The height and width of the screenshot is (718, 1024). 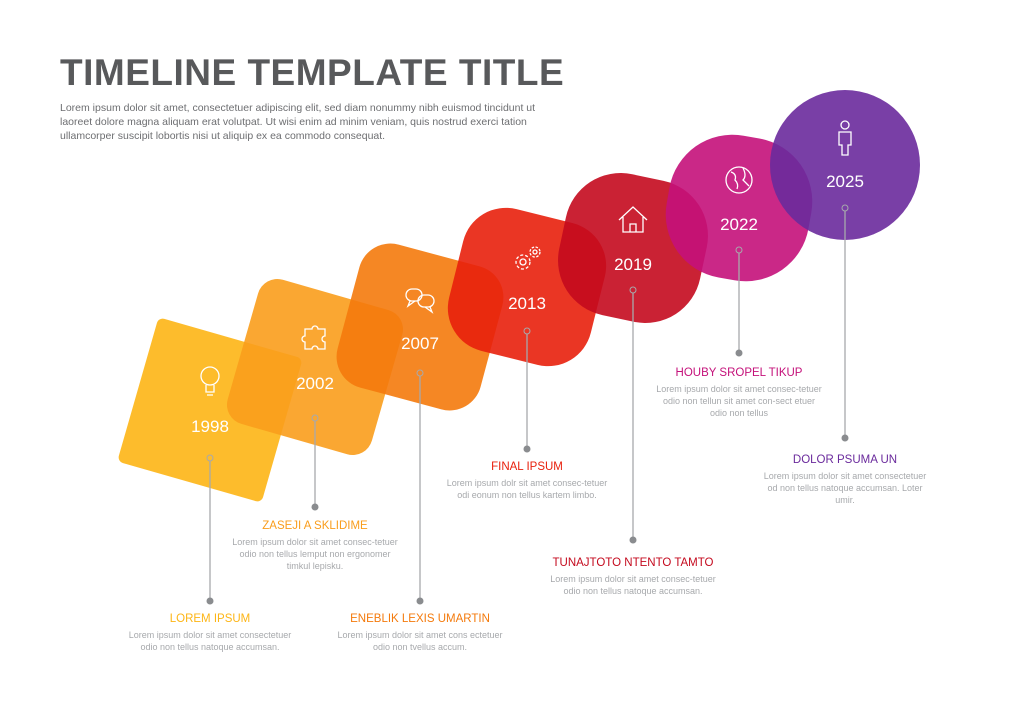 What do you see at coordinates (315, 526) in the screenshot?
I see `entry-title: ZASEJI A SKLIDIME` at bounding box center [315, 526].